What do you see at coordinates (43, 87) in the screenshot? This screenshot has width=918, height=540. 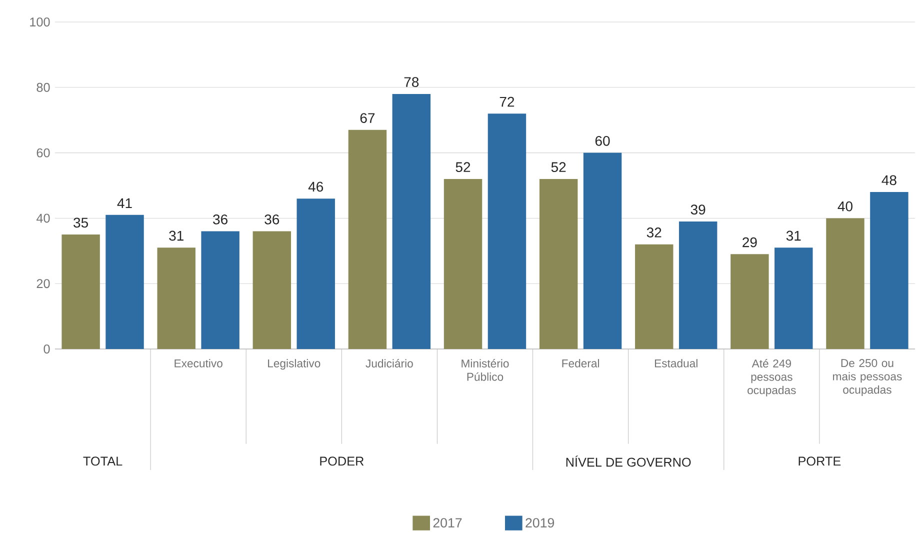 I see `y-tick-label: 80` at bounding box center [43, 87].